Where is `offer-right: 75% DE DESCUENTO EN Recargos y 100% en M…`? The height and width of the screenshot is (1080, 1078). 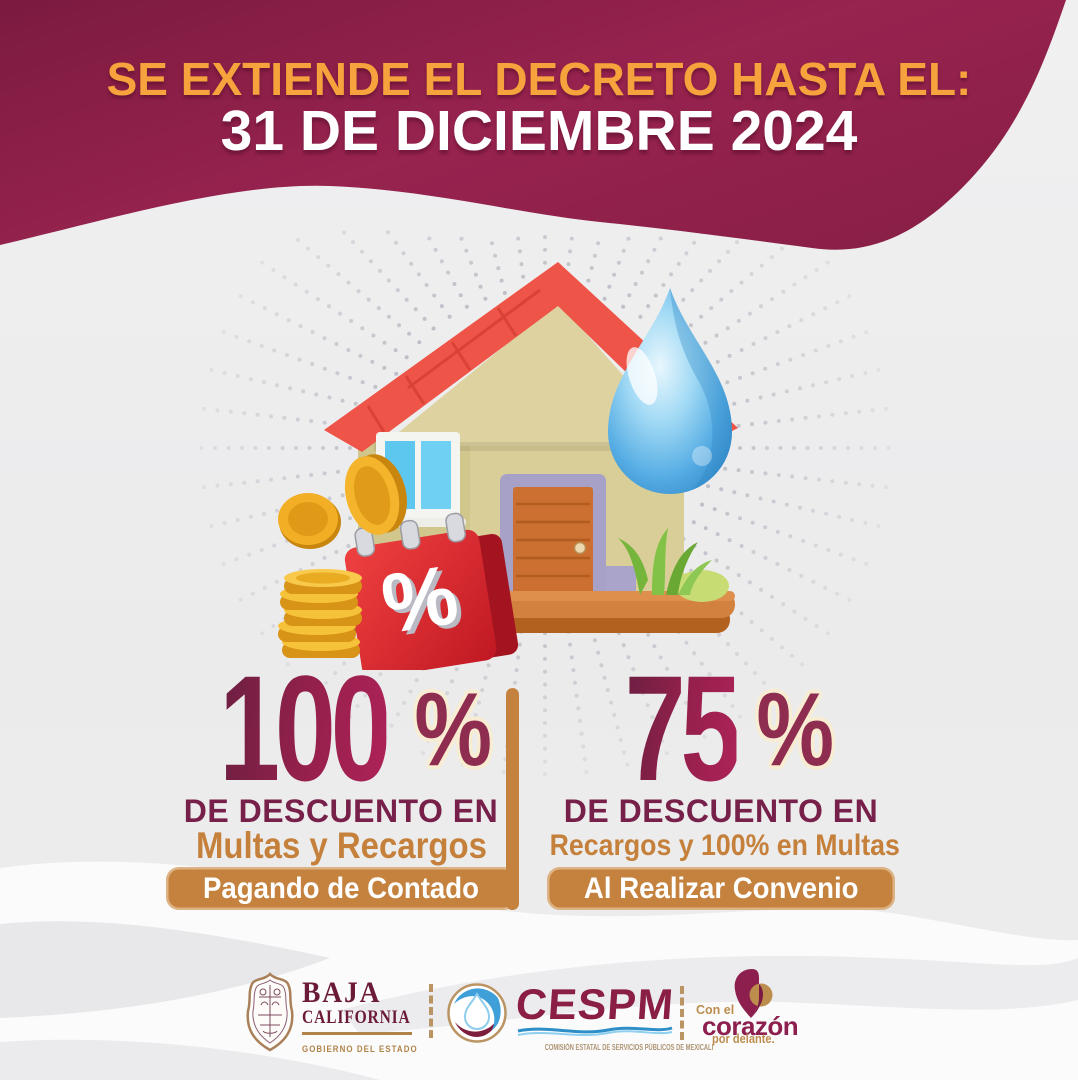
offer-right: 75% DE DESCUENTO EN Recargos y 100% en M… is located at coordinates (721, 777).